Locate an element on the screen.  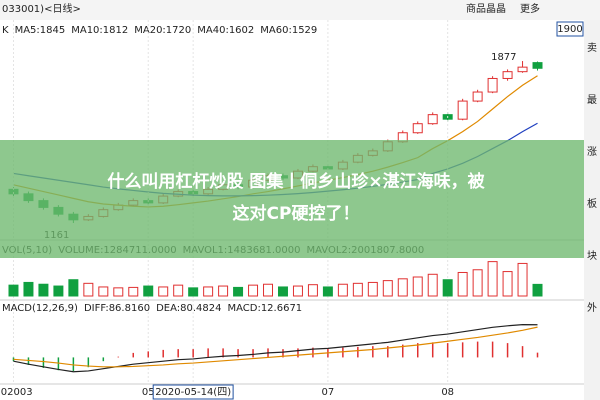
x-tick-label: 08 is located at coordinates (447, 392).